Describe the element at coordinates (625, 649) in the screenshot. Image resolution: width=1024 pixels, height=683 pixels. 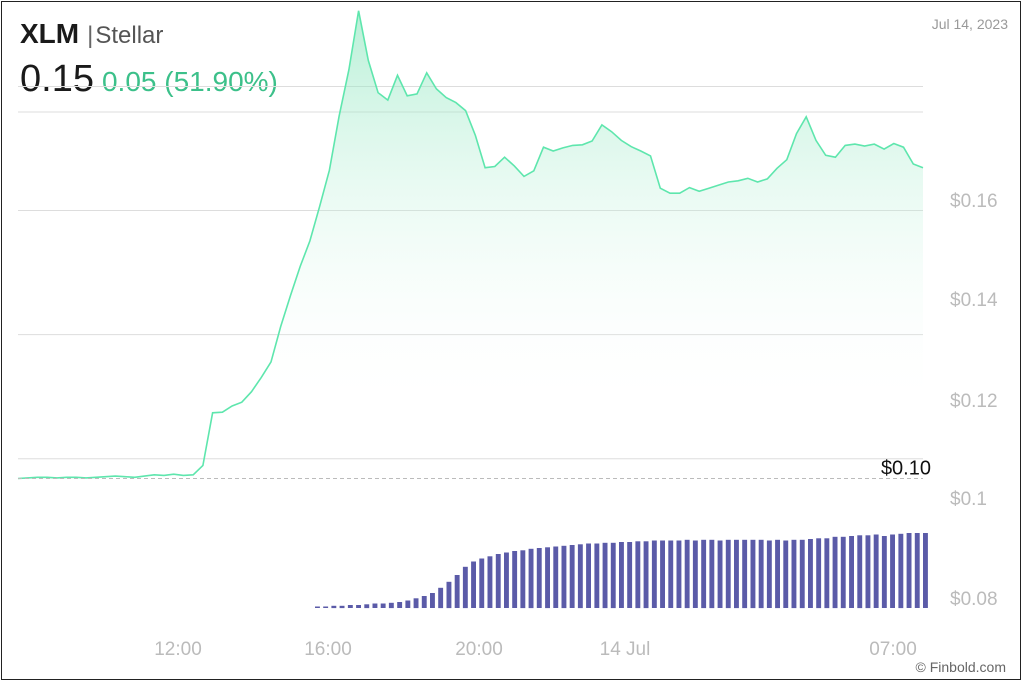
I see `x-tick-label: 14 Jul` at that location.